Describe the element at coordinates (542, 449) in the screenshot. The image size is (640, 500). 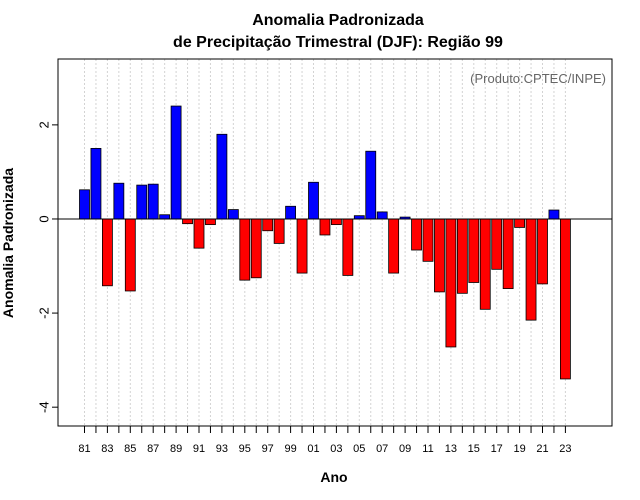
I see `x-tick-label: 21` at that location.